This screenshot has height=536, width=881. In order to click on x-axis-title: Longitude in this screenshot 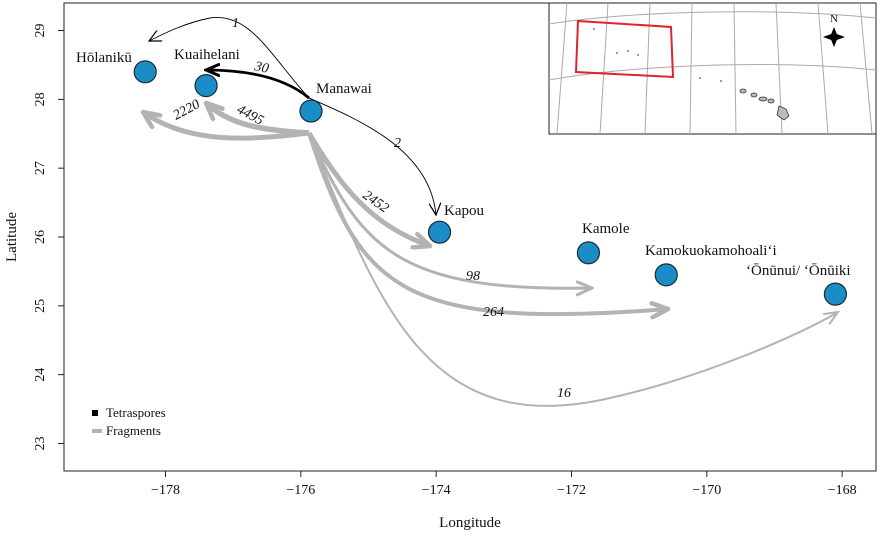, I will do `click(470, 523)`.